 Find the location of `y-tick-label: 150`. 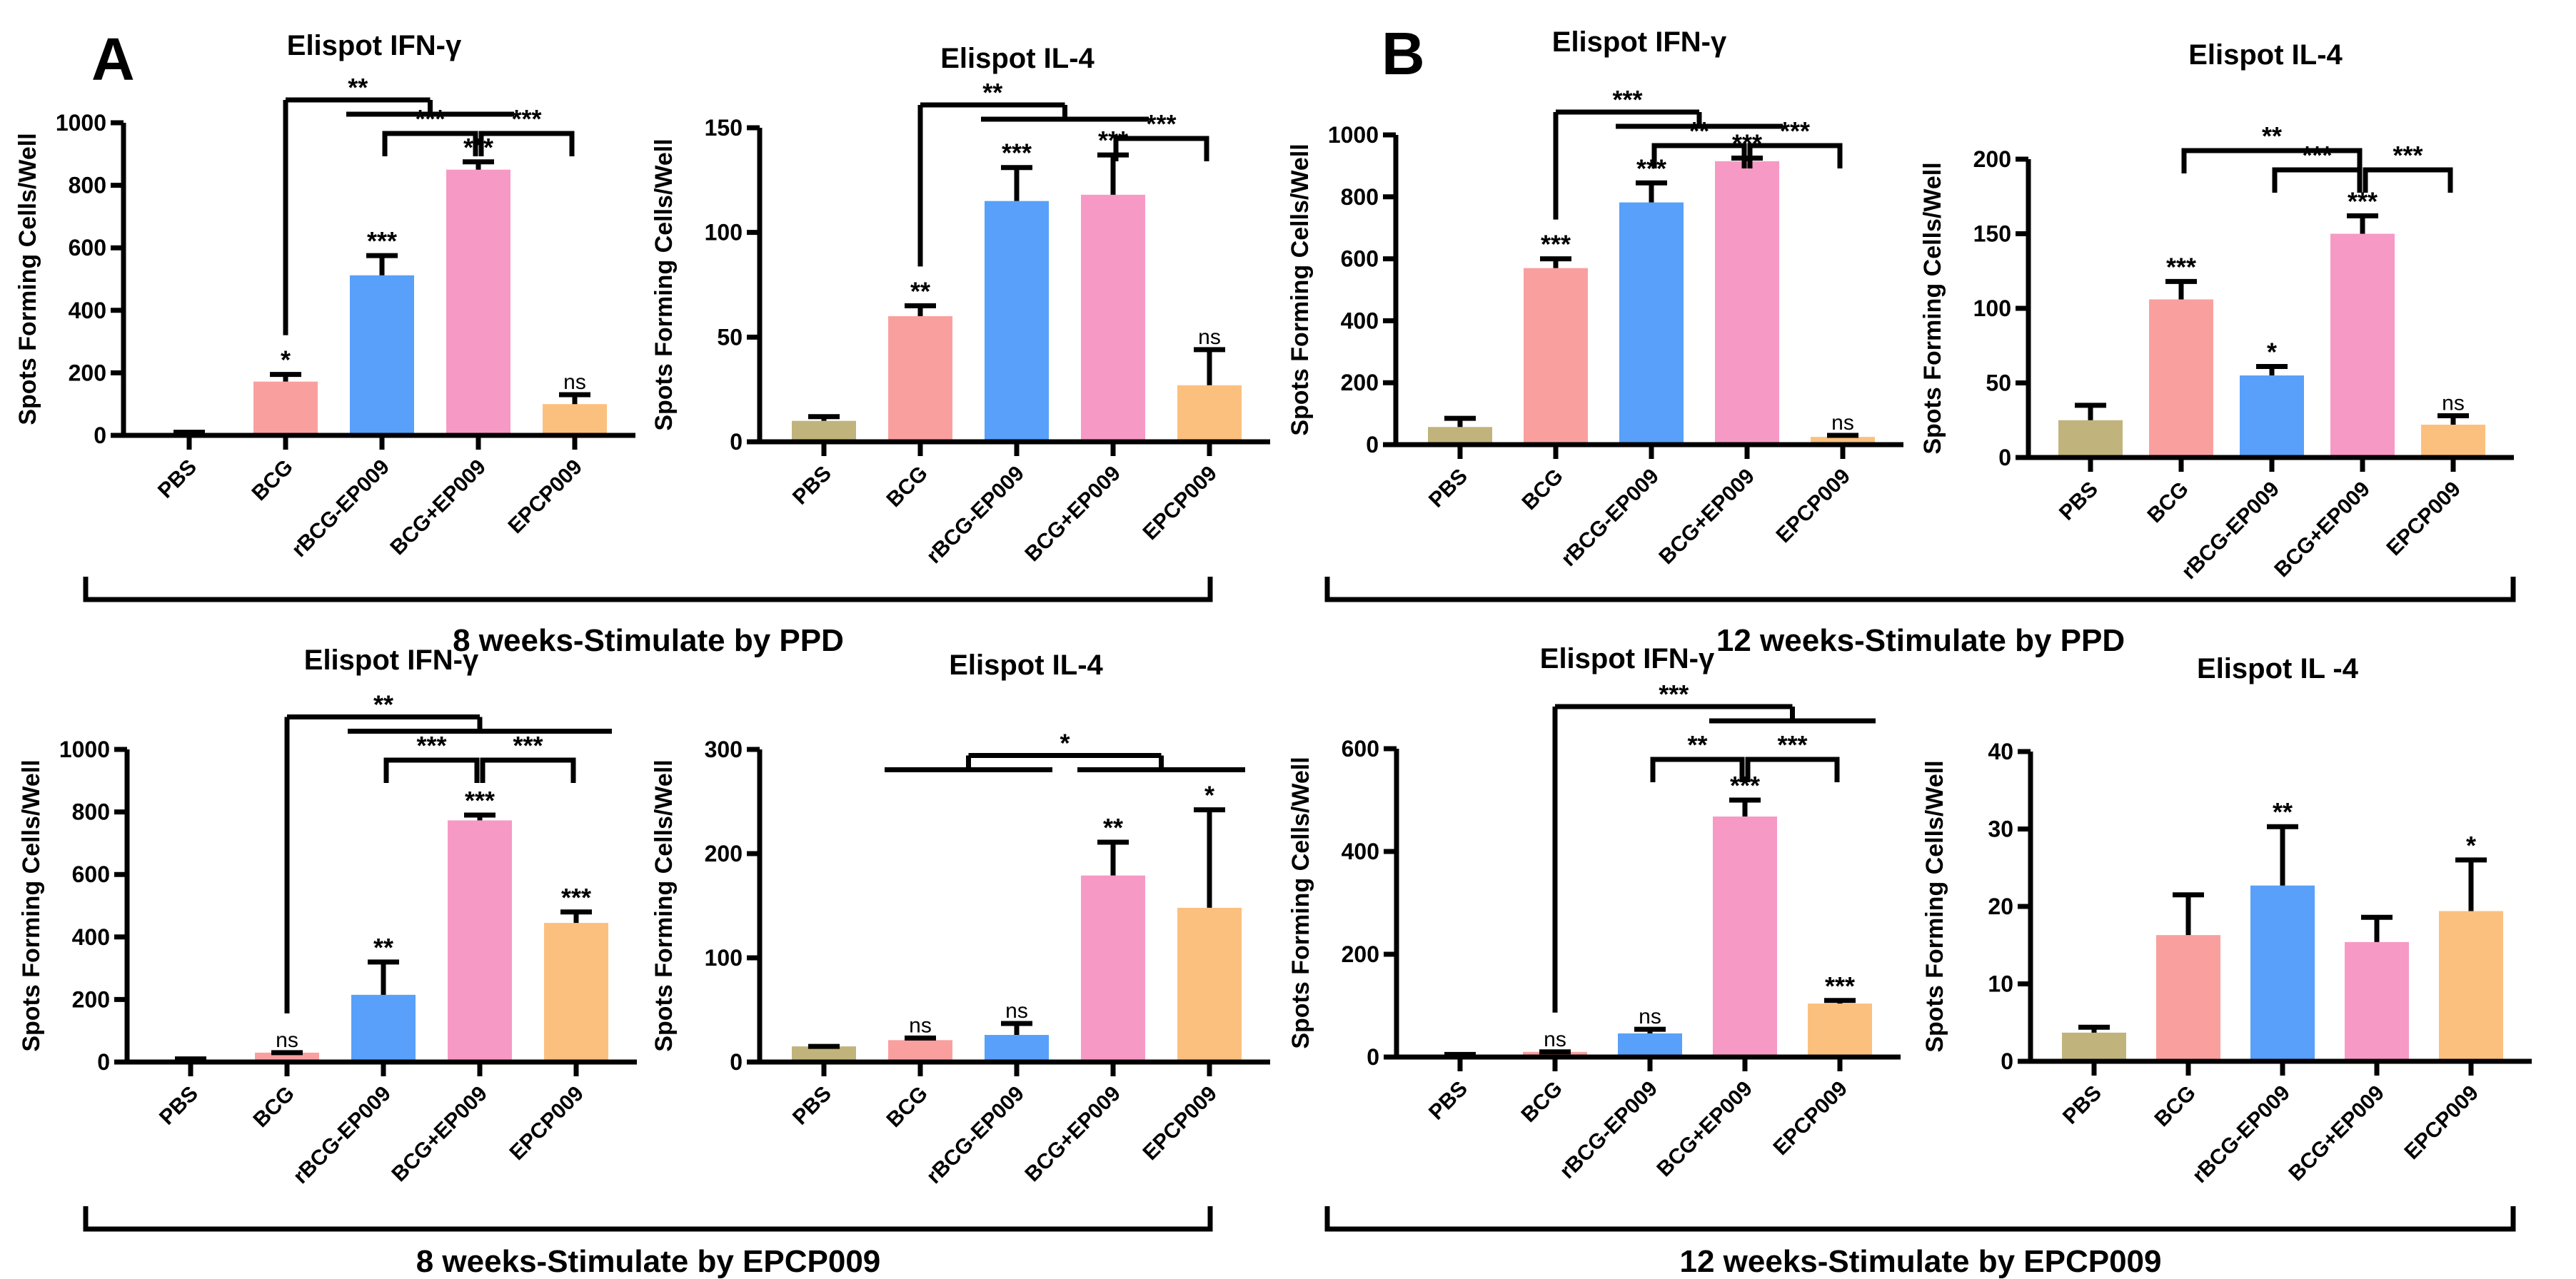

y-tick-label: 150 is located at coordinates (724, 128).